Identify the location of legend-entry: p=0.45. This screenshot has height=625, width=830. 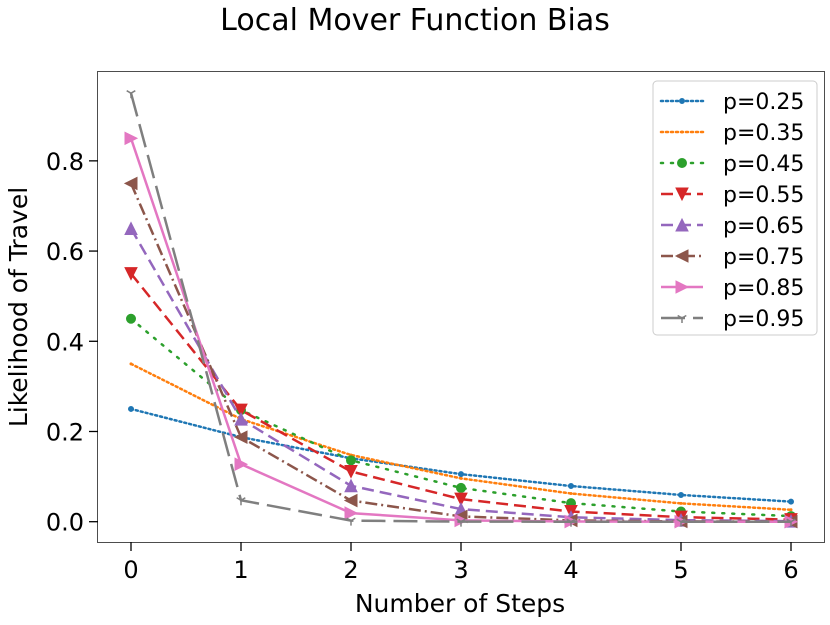
(731, 164).